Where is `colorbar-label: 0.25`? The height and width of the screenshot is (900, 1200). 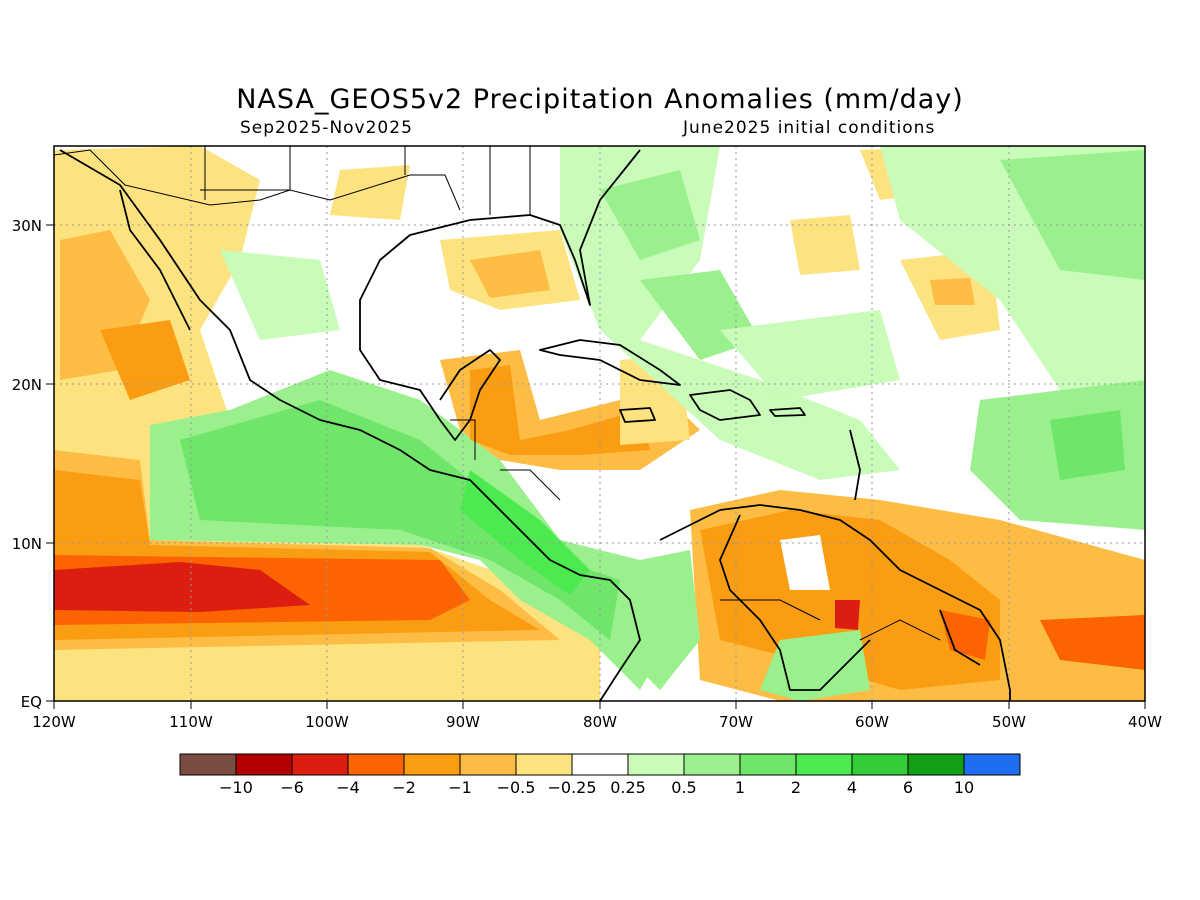
colorbar-label: 0.25 is located at coordinates (628, 787).